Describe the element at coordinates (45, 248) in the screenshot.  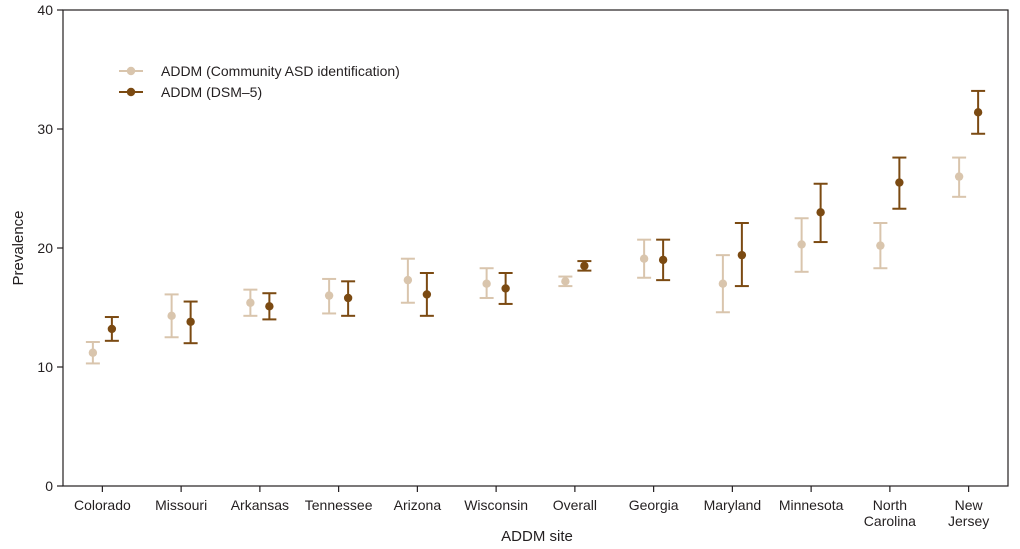
I see `y-tick-label: 20` at that location.